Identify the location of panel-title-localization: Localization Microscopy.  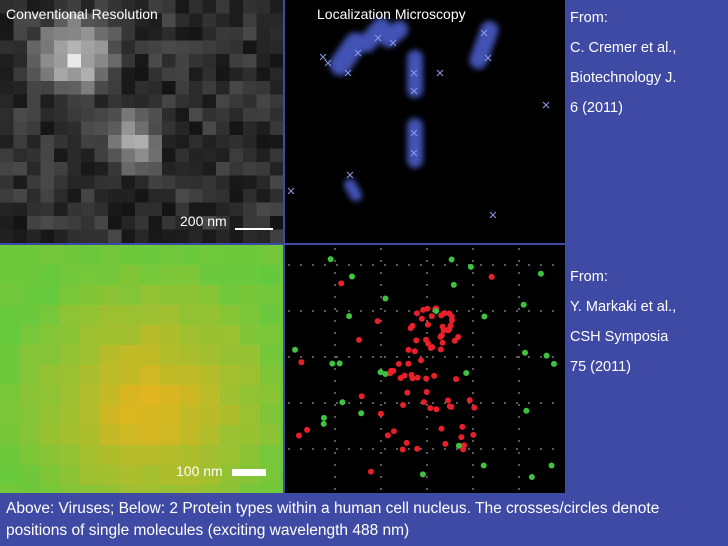
(391, 14).